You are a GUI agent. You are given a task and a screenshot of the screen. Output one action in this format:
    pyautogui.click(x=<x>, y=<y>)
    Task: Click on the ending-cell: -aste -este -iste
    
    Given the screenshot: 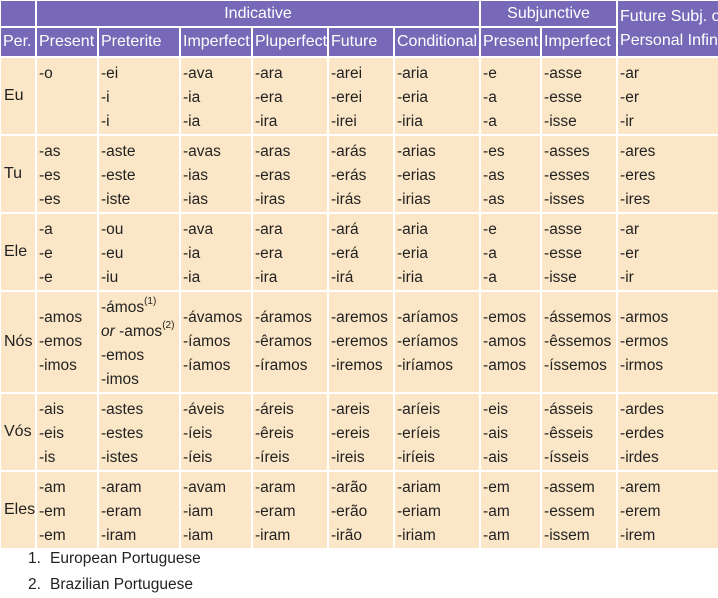 What is the action you would take?
    pyautogui.click(x=139, y=174)
    